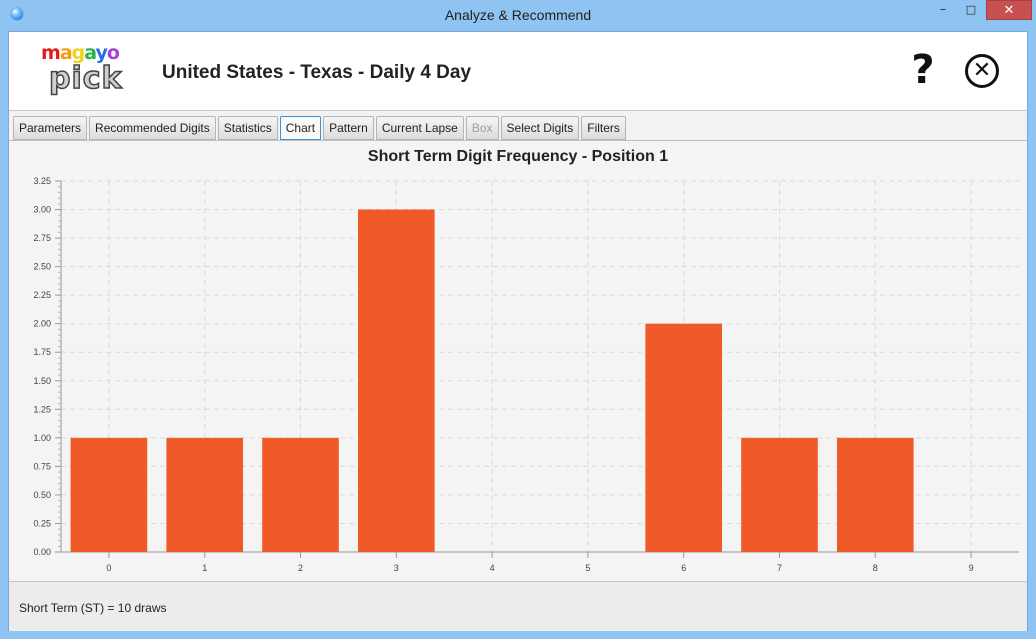 This screenshot has height=639, width=1036. Describe the element at coordinates (42, 438) in the screenshot. I see `y-tick-label: 1.00` at that location.